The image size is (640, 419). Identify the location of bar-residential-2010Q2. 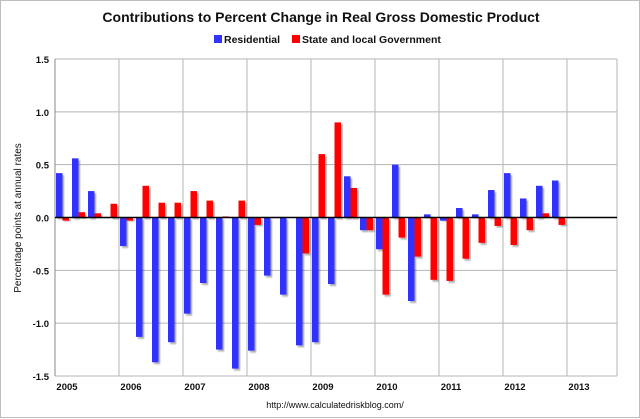
(395, 191).